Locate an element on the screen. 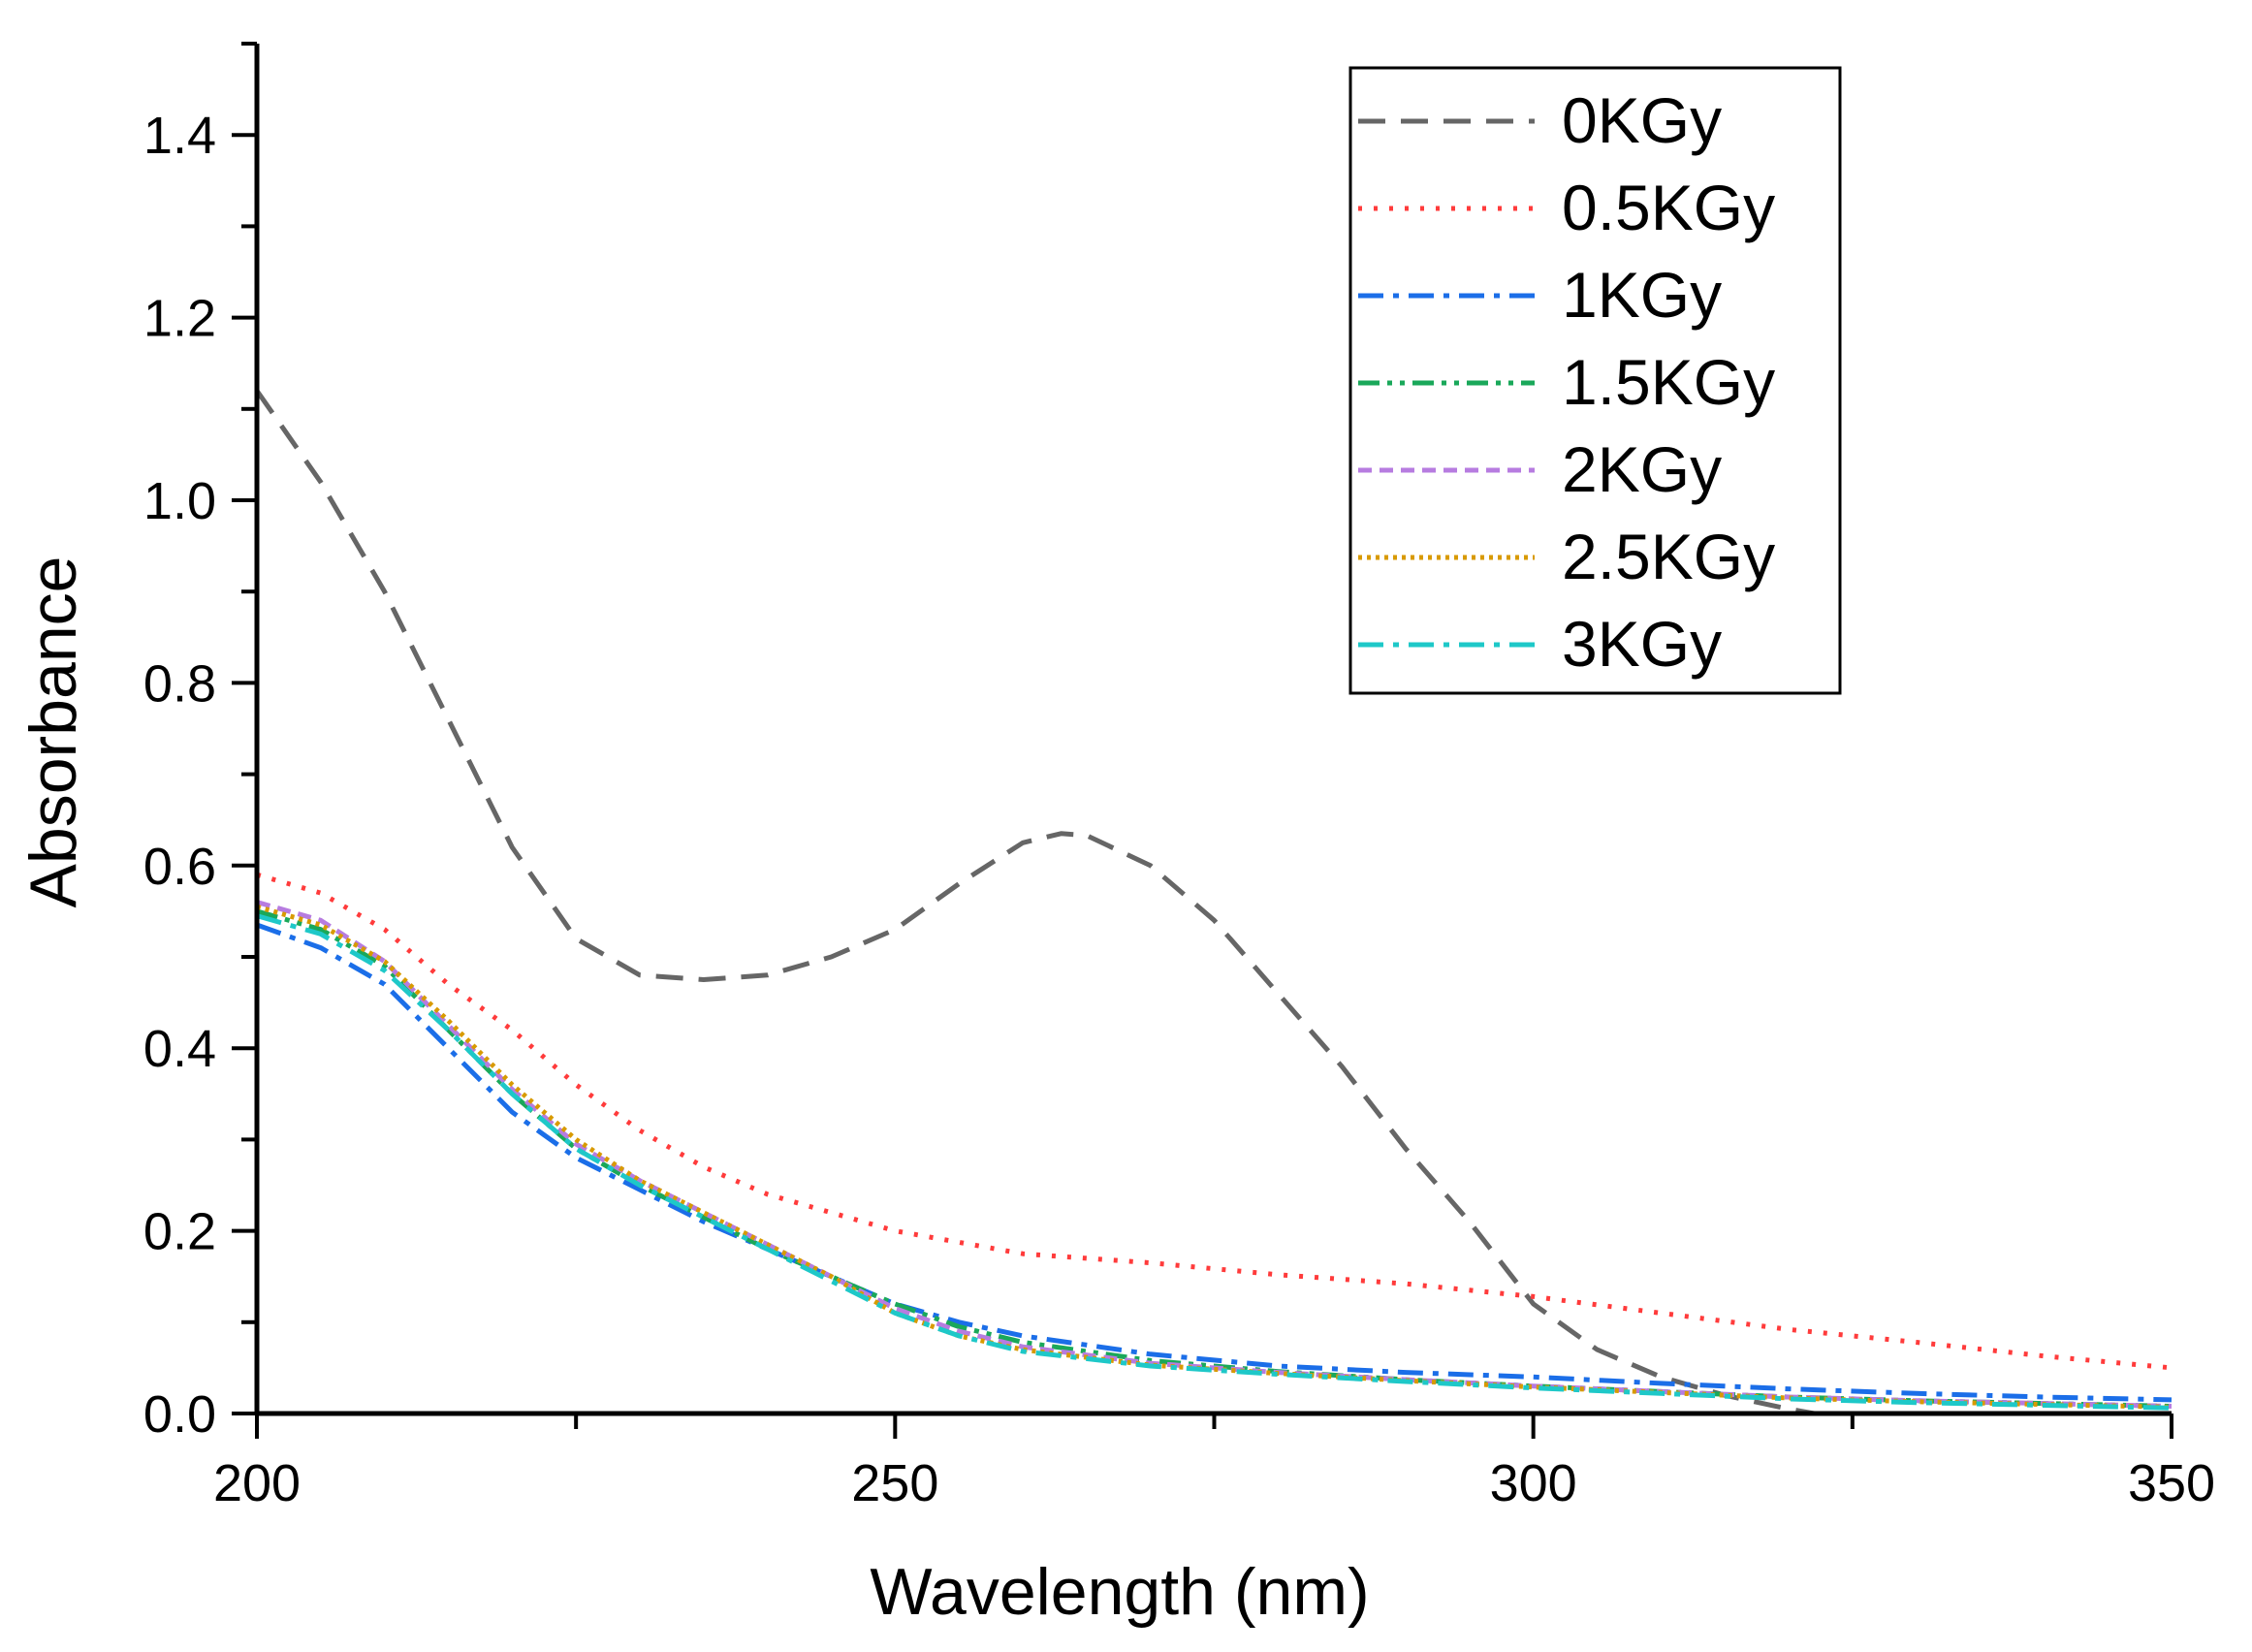 The height and width of the screenshot is (1652, 2252). legend-label-1.5KGy: 1.5KGy is located at coordinates (1668, 382).